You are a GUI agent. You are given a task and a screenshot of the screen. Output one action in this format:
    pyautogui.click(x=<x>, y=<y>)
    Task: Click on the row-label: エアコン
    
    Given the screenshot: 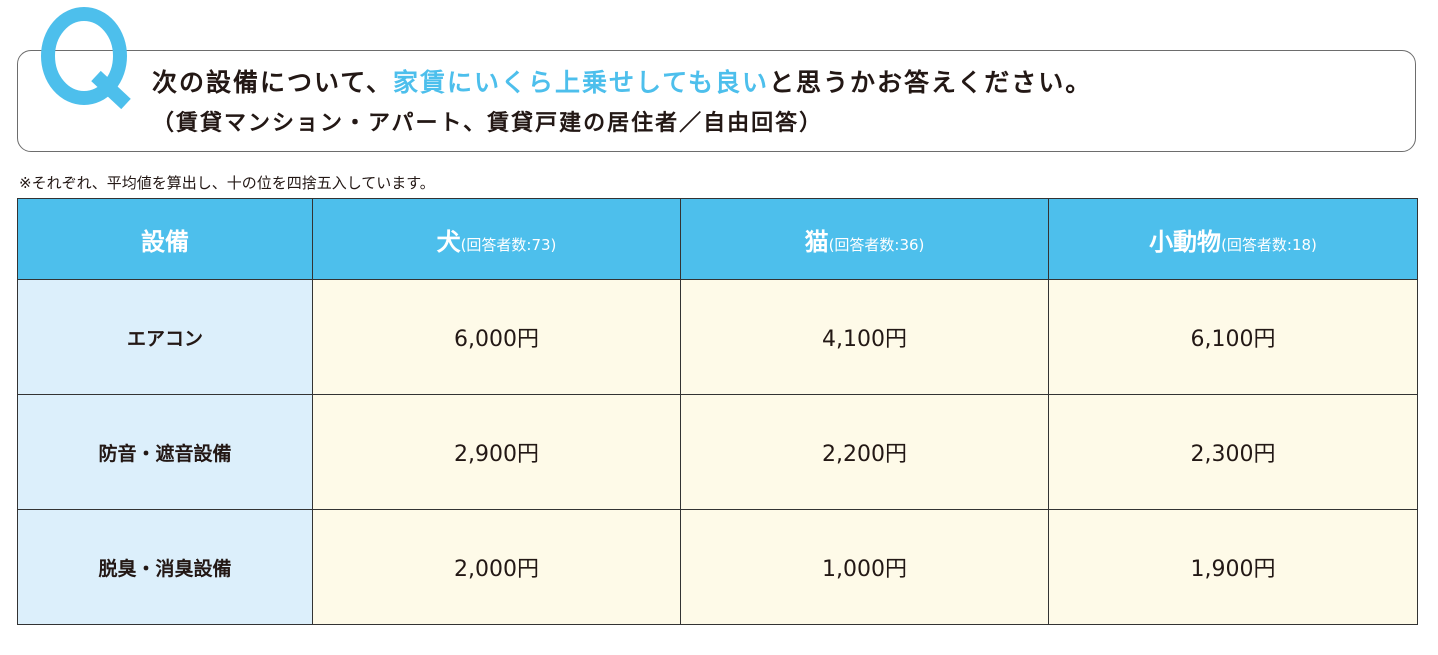 What is the action you would take?
    pyautogui.click(x=165, y=337)
    